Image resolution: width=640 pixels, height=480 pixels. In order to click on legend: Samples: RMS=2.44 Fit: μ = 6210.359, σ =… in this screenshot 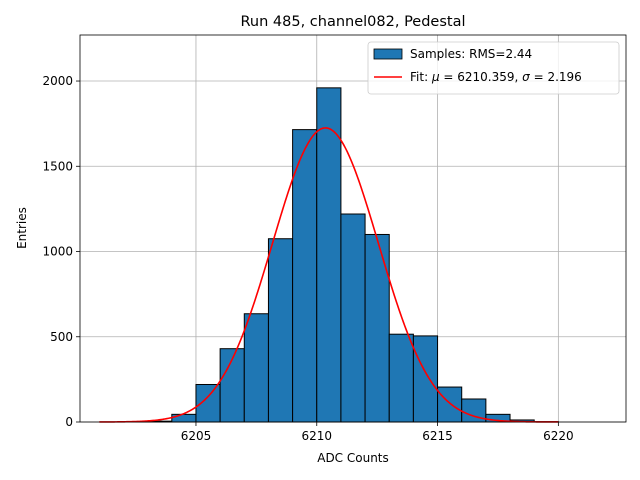, I will do `click(493, 68)`.